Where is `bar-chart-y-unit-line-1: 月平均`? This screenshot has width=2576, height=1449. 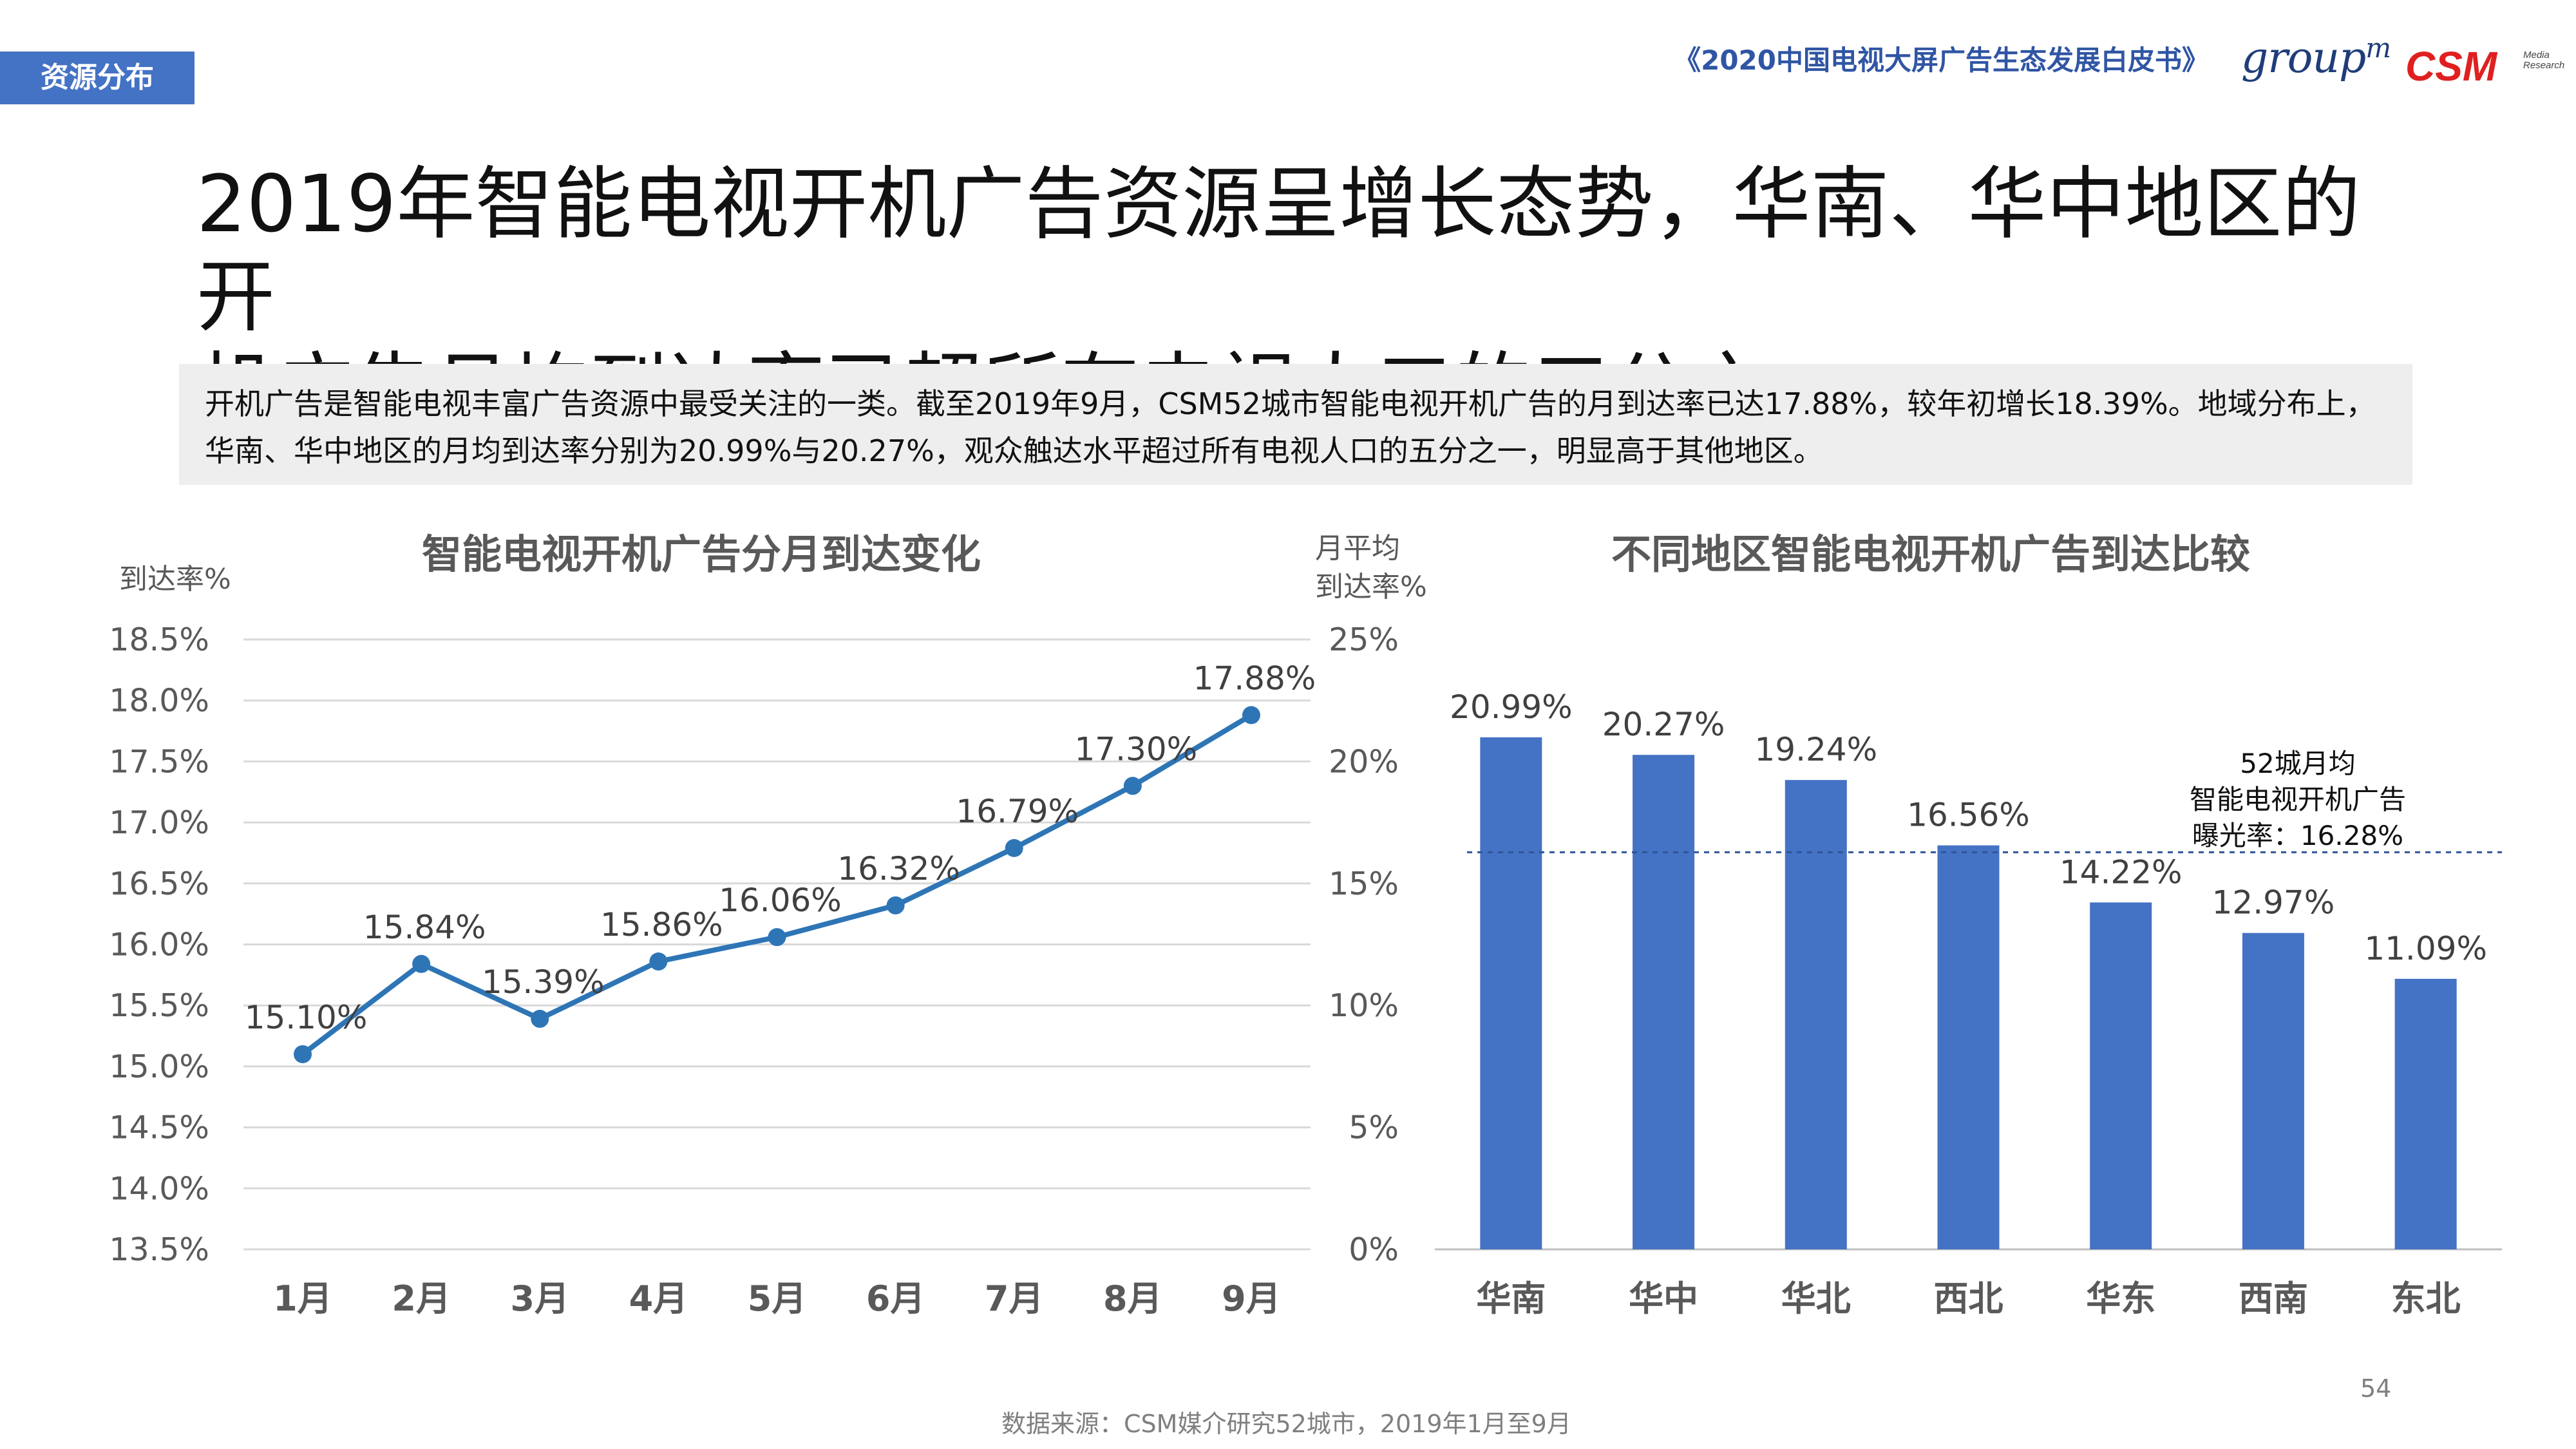 bar-chart-y-unit-line-1: 月平均 is located at coordinates (1357, 548).